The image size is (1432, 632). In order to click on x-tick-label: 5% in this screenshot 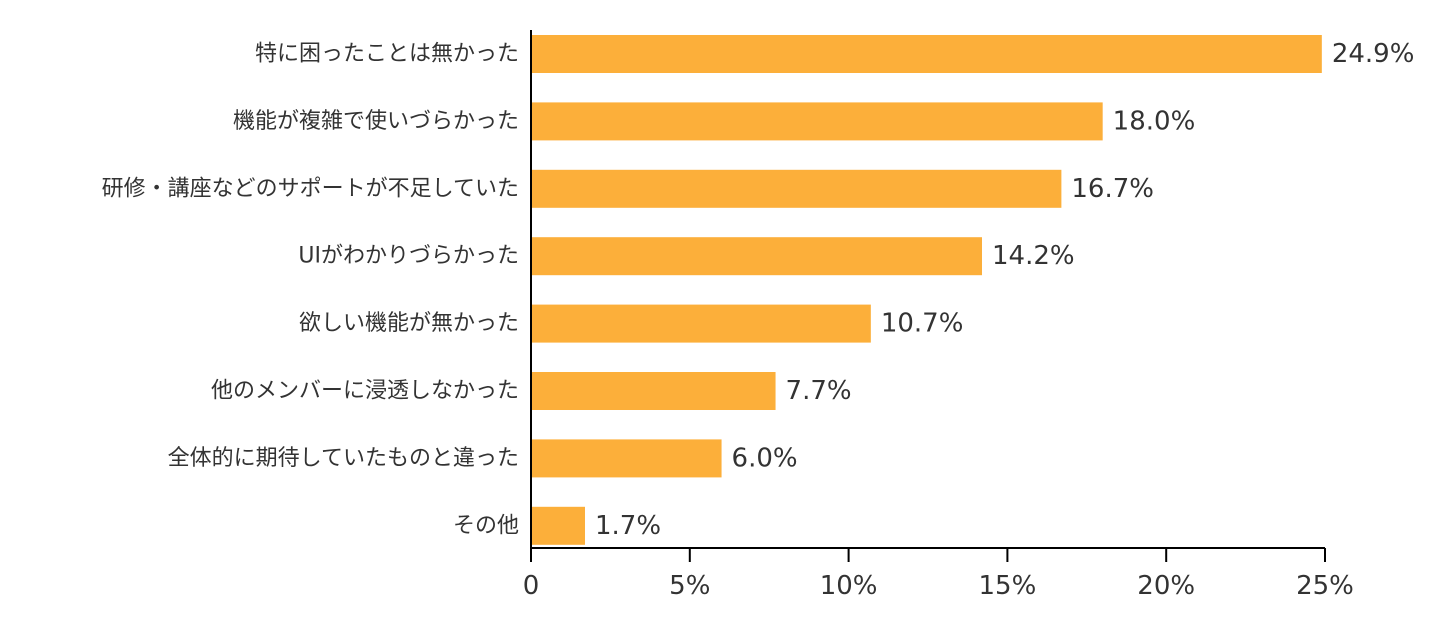, I will do `click(689, 586)`.